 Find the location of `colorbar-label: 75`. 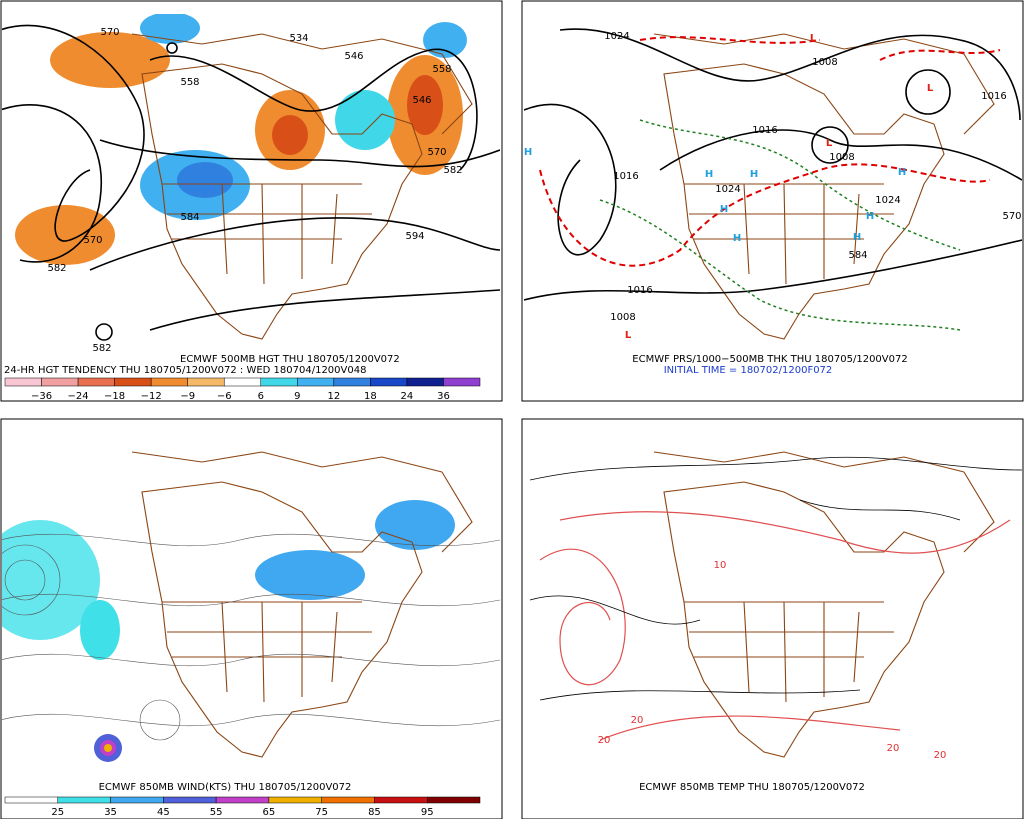

colorbar-label: 75 is located at coordinates (321, 812).